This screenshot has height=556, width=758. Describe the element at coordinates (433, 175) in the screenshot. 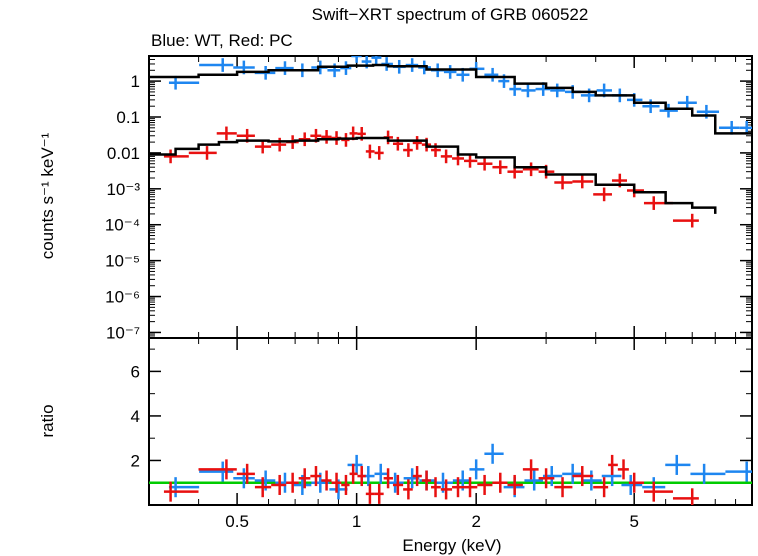

I see `pc-model-curve` at that location.